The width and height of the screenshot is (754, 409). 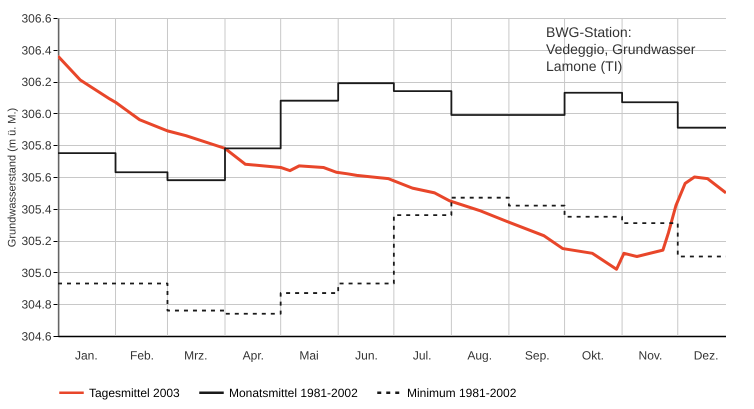 I want to click on y-tick-label: 304.6, so click(x=36, y=337).